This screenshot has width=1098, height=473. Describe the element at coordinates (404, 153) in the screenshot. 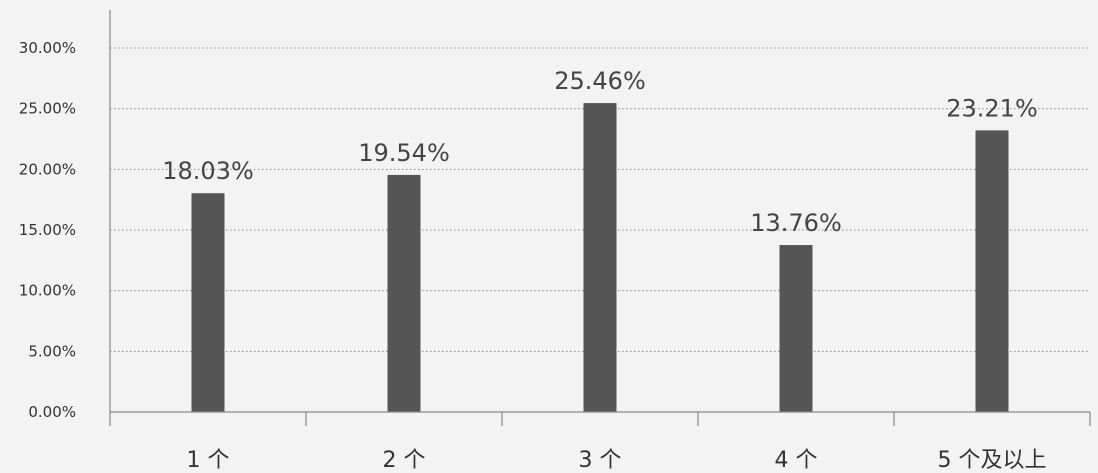

I see `data-label: 19.54%` at that location.